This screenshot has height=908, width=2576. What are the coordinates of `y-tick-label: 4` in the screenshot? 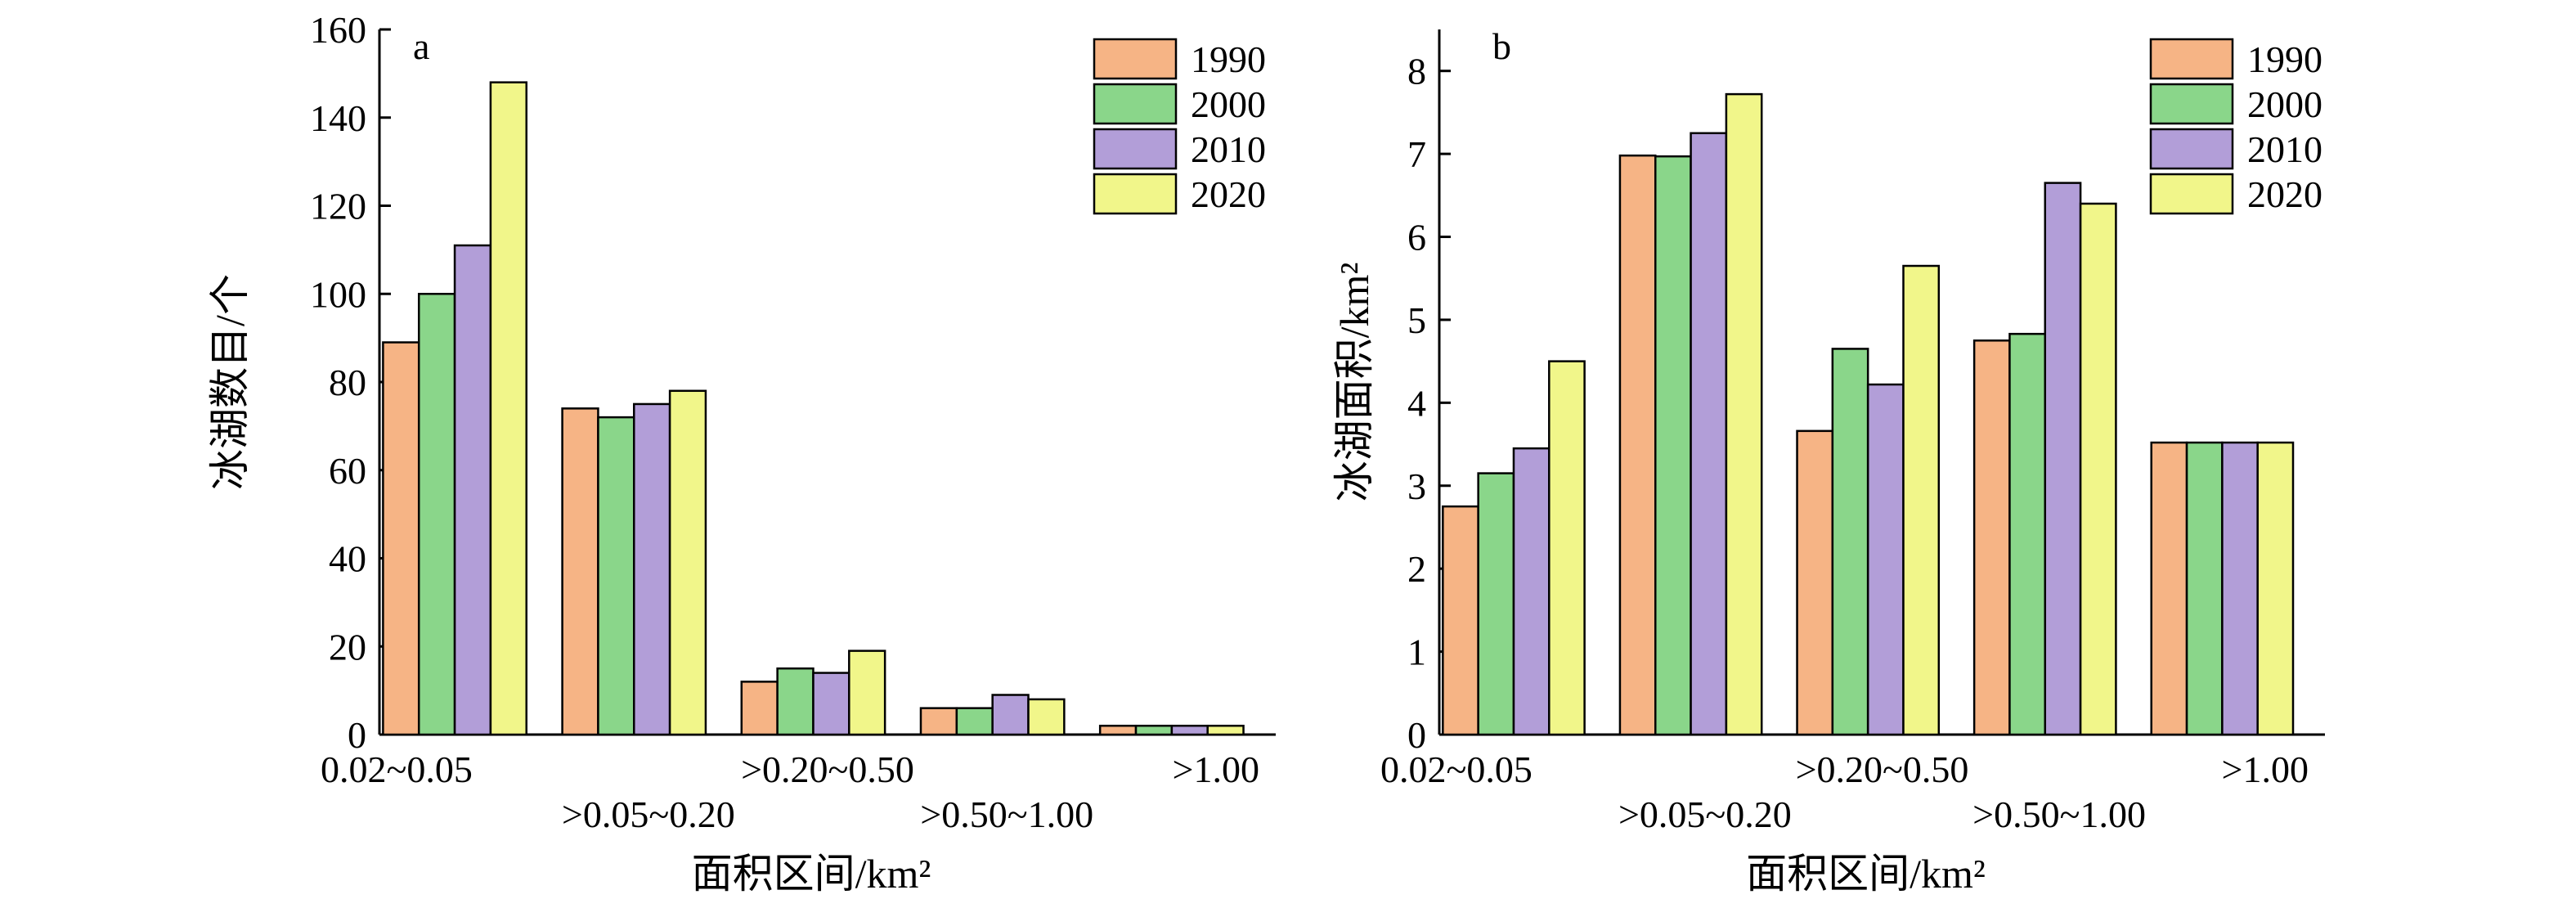 It's located at (1416, 403).